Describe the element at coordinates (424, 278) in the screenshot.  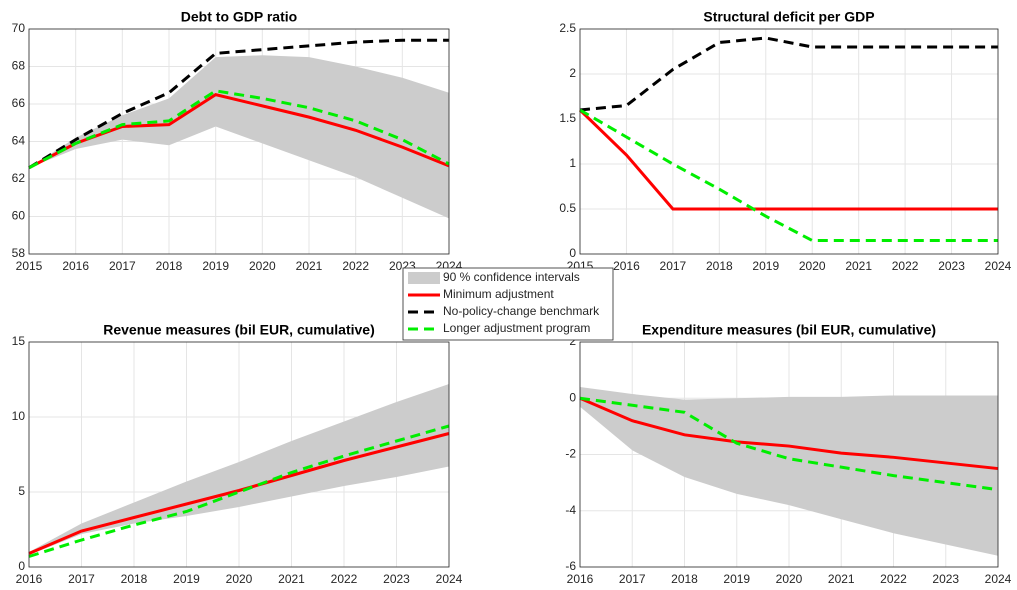
I see `legend-swatch` at that location.